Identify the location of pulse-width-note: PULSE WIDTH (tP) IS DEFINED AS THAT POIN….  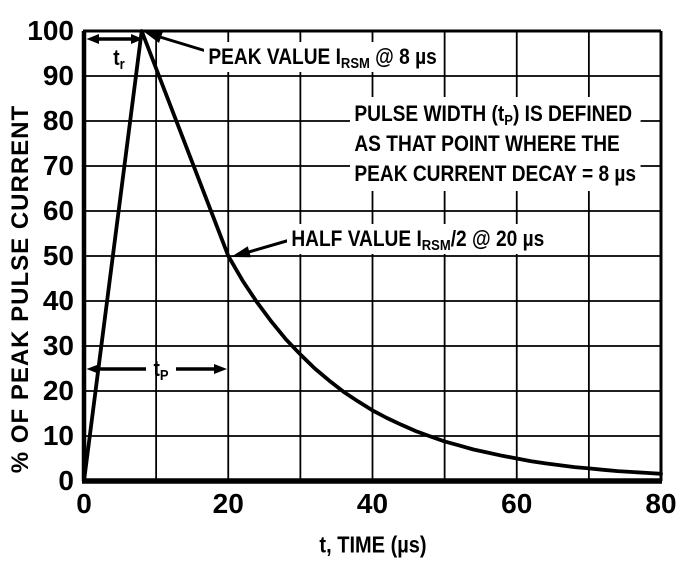
(495, 144).